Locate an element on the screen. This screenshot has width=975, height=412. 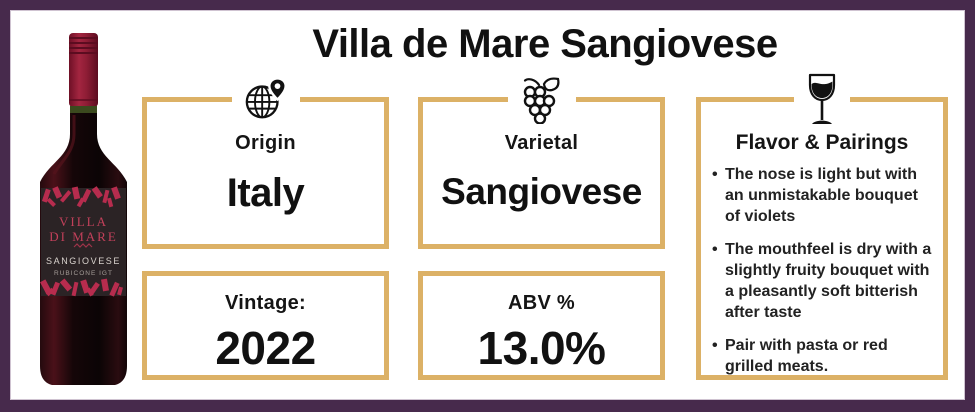
bottle-label: VILLA DI MARE SANGIOVESE RUBICONE IGT is located at coordinates (83, 241).